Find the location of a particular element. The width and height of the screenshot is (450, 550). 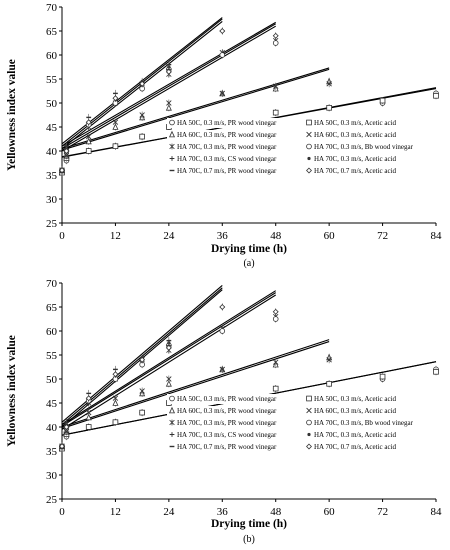

panel-label: (b) is located at coordinates (249, 539).